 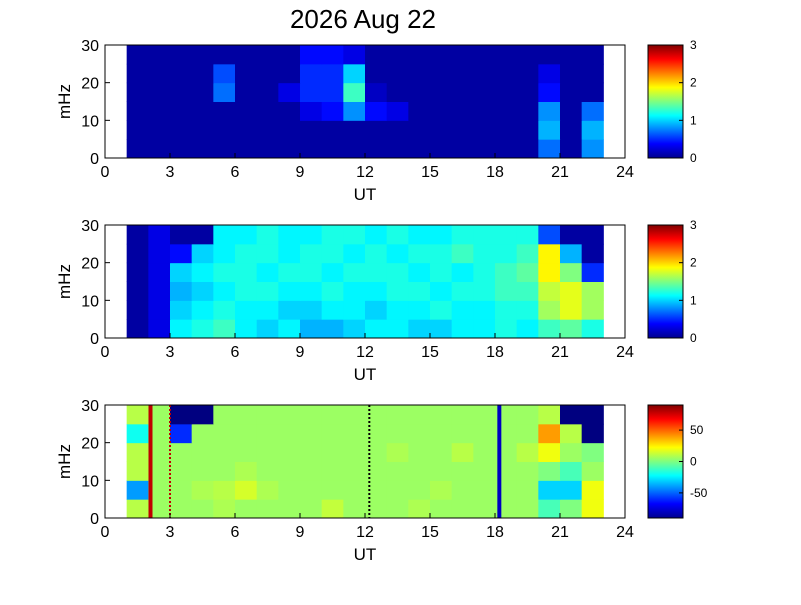 What do you see at coordinates (64, 461) in the screenshot?
I see `y-axis-label: mHz` at bounding box center [64, 461].